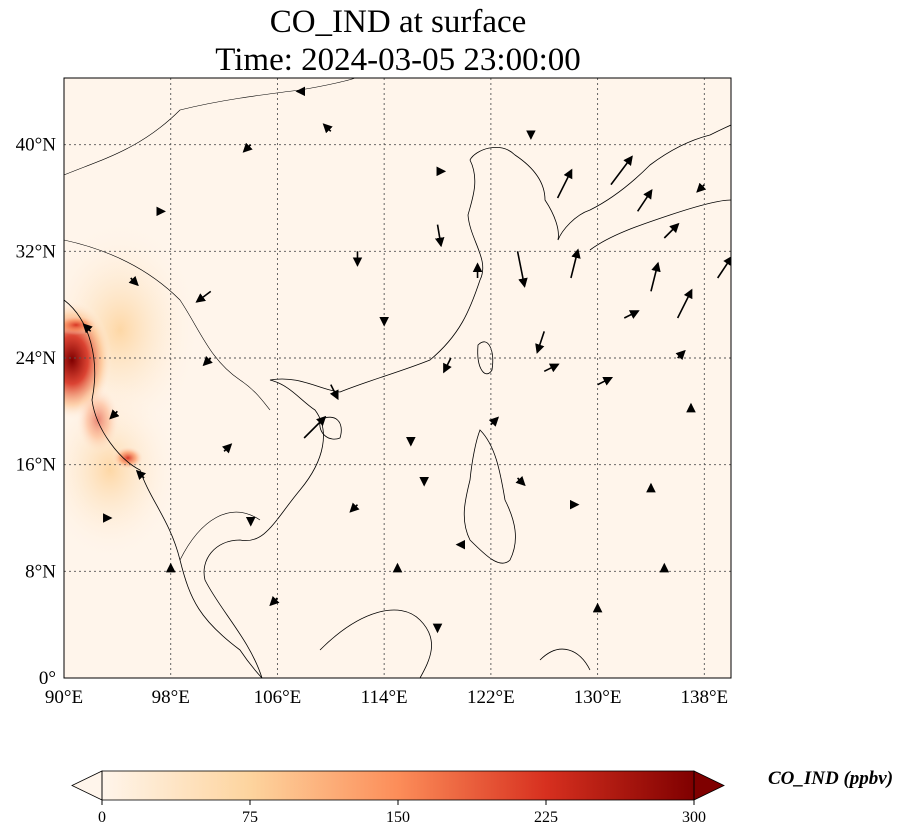 This screenshot has width=915, height=836. I want to click on colorbar-tick-label: 150, so click(398, 817).